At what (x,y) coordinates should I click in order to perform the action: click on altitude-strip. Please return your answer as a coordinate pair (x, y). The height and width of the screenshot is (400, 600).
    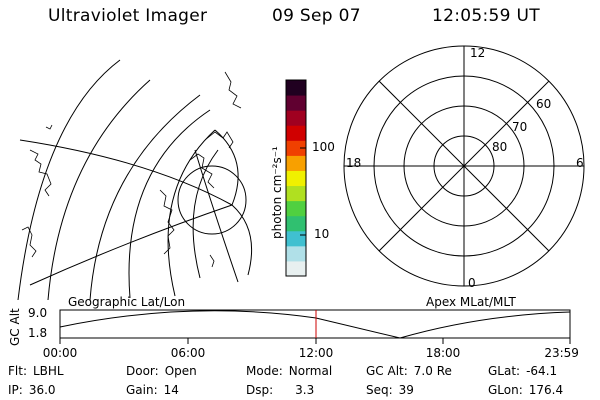
    Looking at the image, I should click on (315, 326).